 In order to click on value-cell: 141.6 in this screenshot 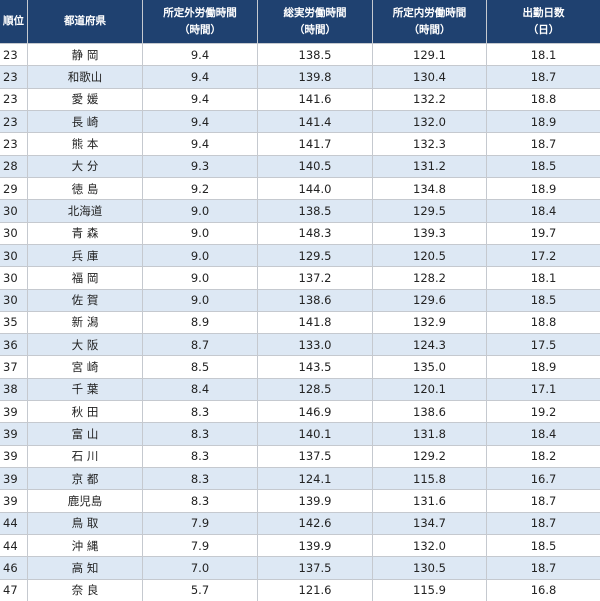, I will do `click(315, 99)`.